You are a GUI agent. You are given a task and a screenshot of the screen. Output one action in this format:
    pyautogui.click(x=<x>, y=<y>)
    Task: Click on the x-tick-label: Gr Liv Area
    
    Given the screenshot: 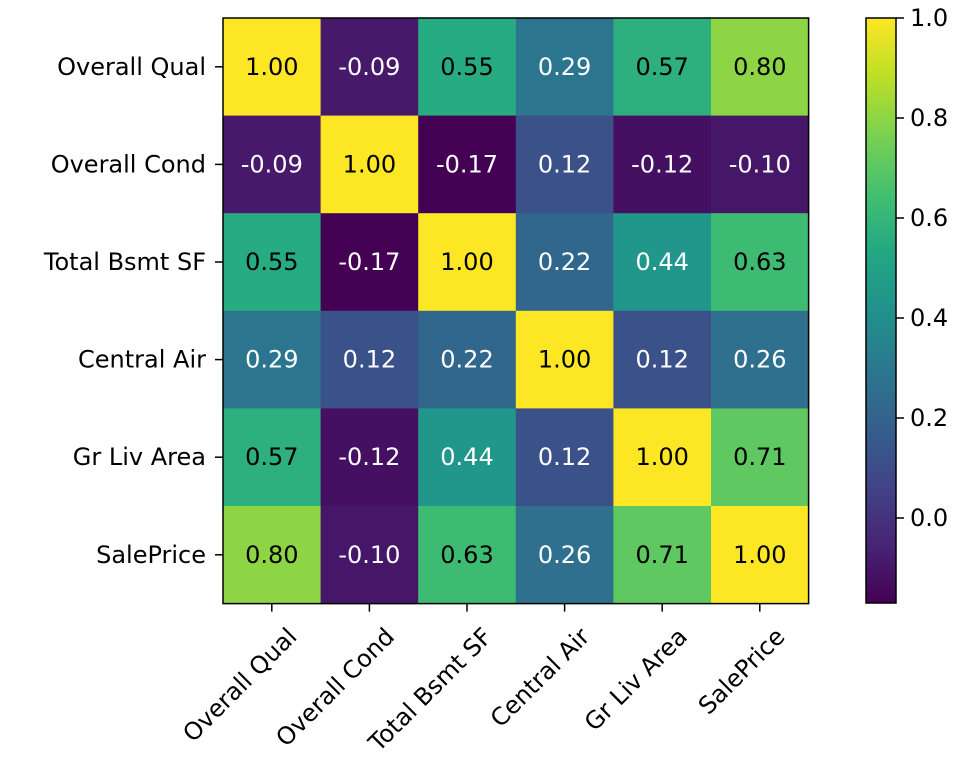 What is the action you would take?
    pyautogui.click(x=636, y=679)
    